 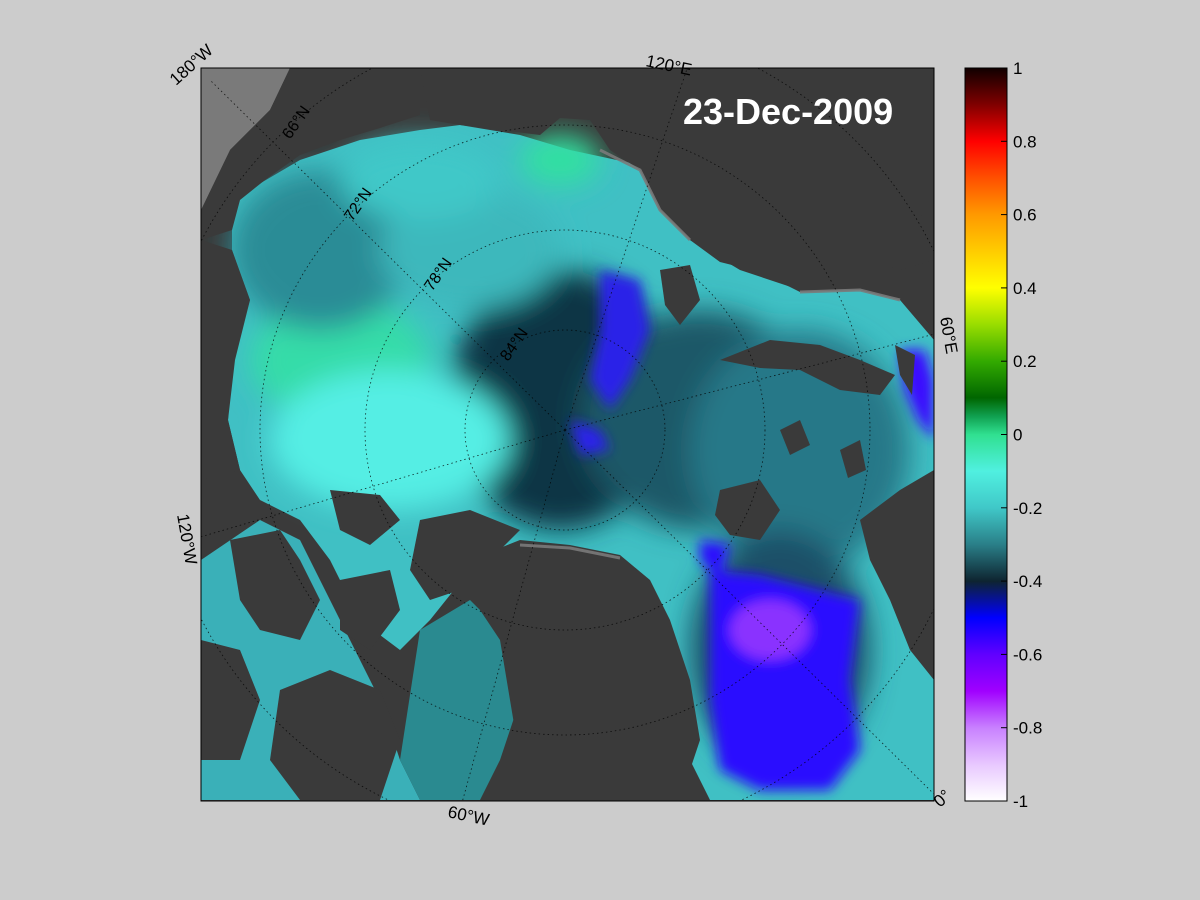 I want to click on colorbar: 1 0.8 0.6 0.4 0.2 0 -0.2 -0.4 -0.6 -0.8 -1, so click(x=1003, y=435).